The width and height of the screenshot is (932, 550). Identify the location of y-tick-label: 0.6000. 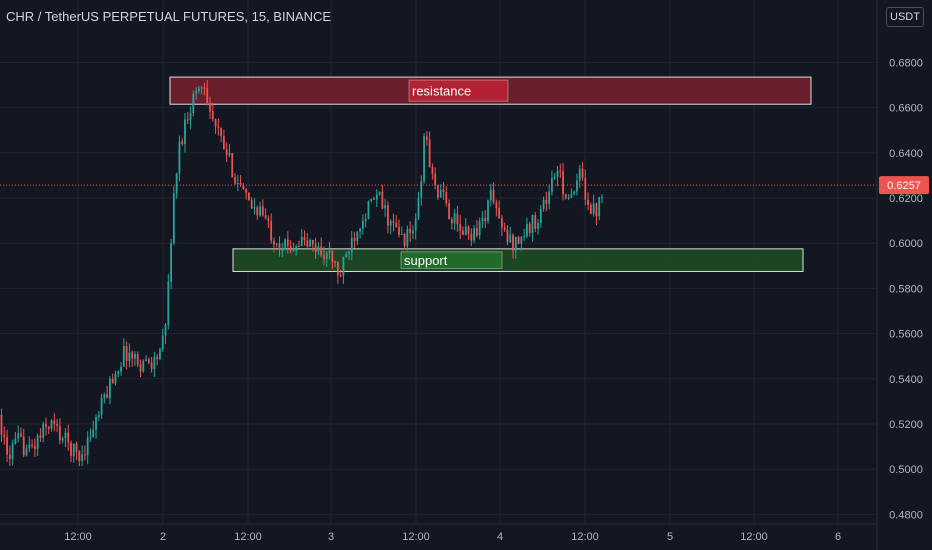
(906, 244).